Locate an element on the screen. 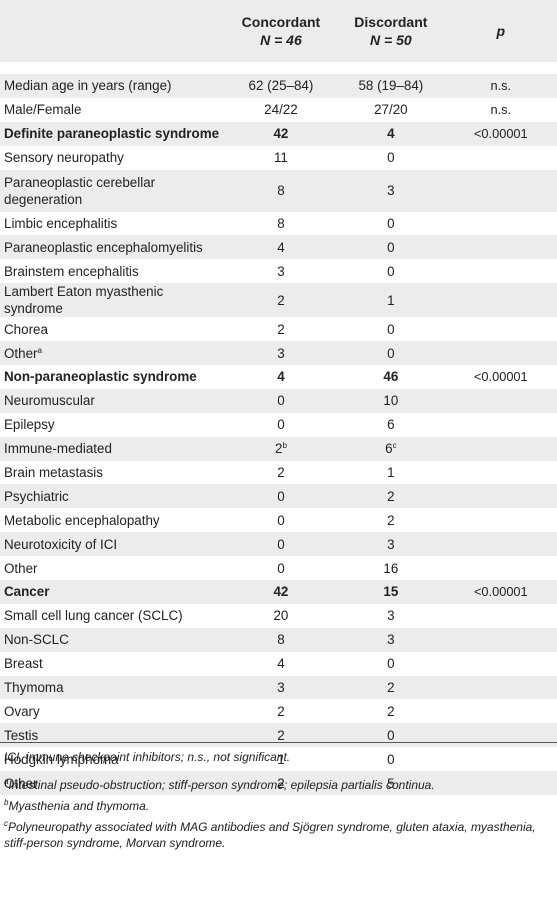 The width and height of the screenshot is (557, 911). discordant-cell: 27/20 is located at coordinates (390, 110).